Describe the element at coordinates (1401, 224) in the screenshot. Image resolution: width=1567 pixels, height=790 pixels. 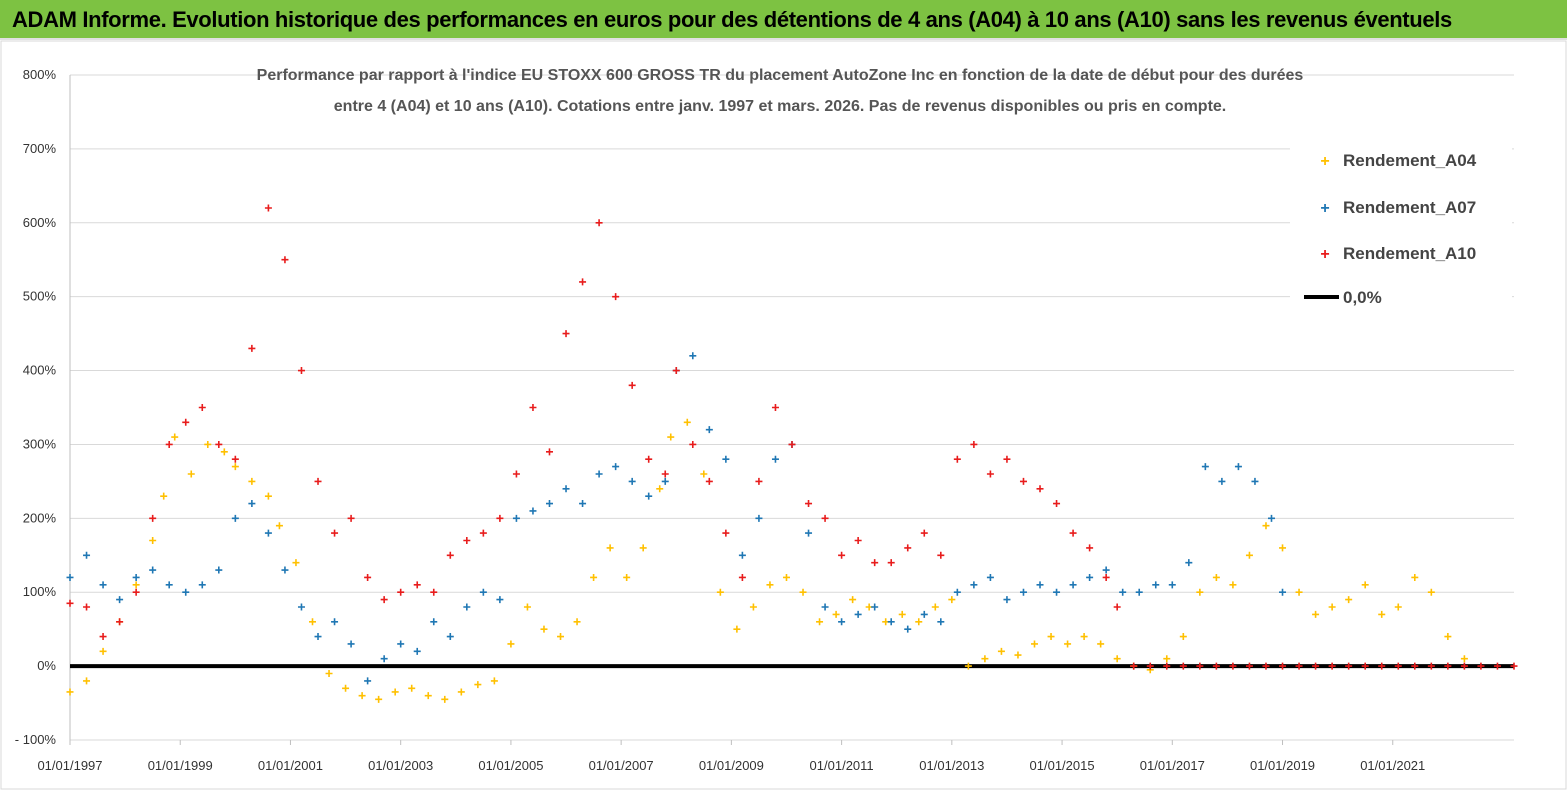
I see `legend-box` at that location.